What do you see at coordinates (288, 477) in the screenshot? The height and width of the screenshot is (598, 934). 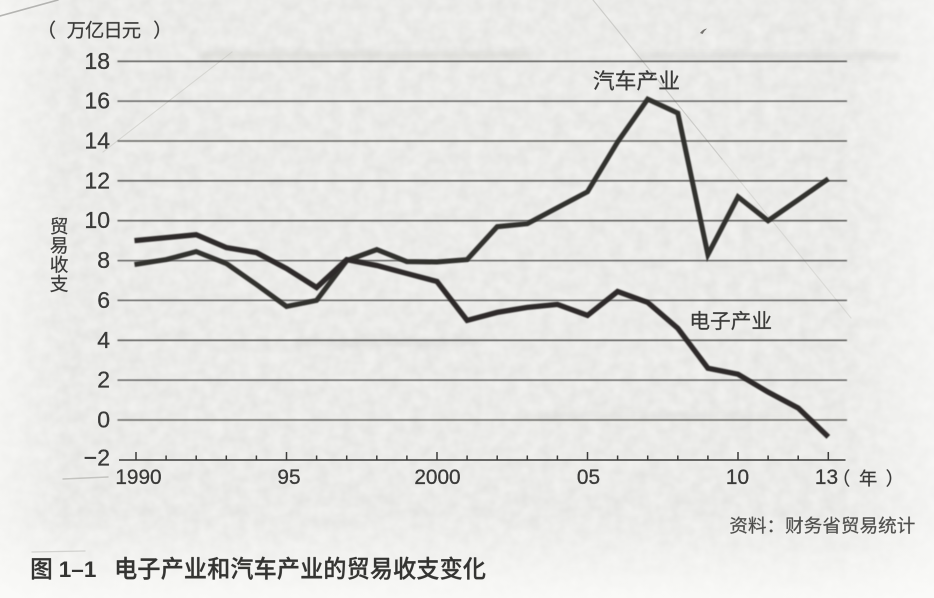 I see `svg-text: 95` at bounding box center [288, 477].